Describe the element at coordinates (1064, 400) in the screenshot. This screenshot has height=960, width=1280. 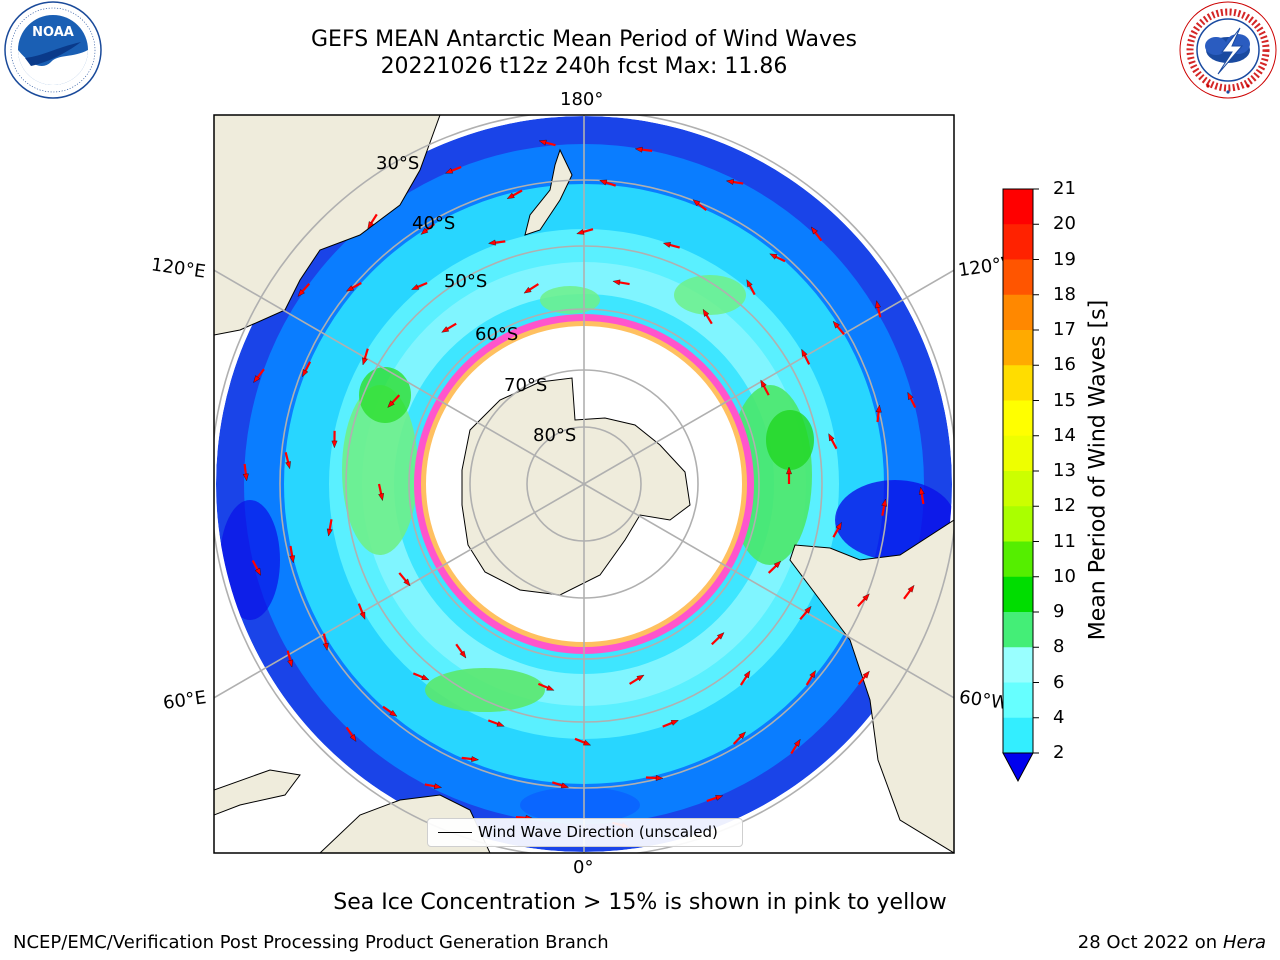
I see `colorbar-tick-label: 15` at that location.